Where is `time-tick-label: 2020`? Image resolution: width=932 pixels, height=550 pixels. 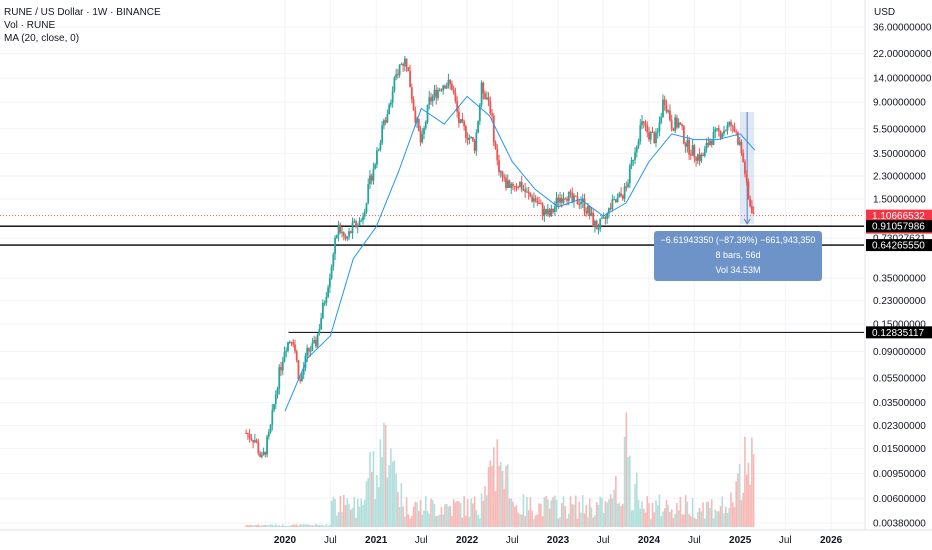 time-tick-label: 2020 is located at coordinates (285, 540).